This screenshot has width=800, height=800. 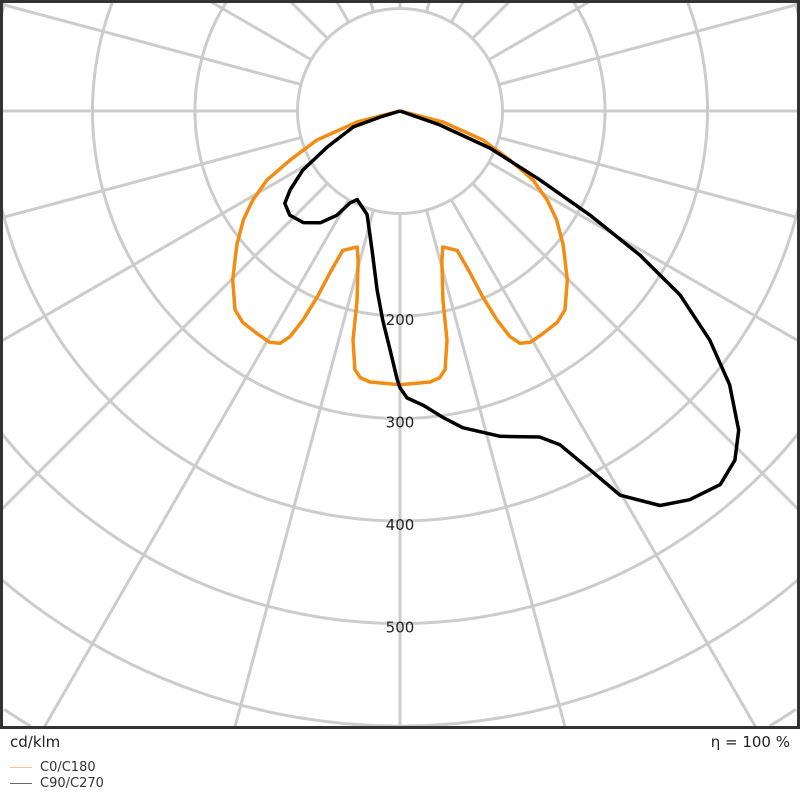 I want to click on legend-swatch-black, so click(x=21, y=783).